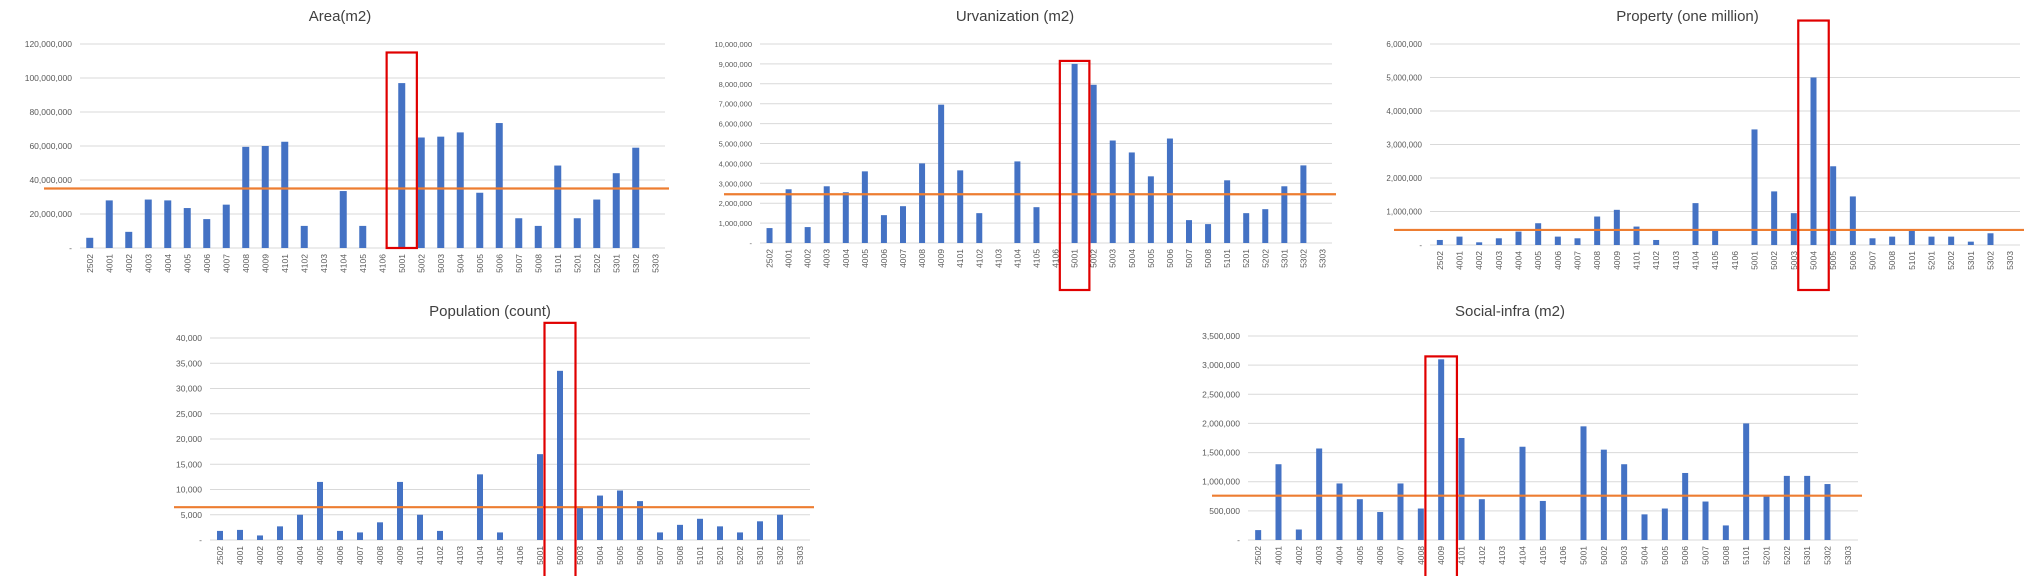 The height and width of the screenshot is (576, 2025). Describe the element at coordinates (192, 515) in the screenshot. I see `y-tick-label: 5,000` at that location.